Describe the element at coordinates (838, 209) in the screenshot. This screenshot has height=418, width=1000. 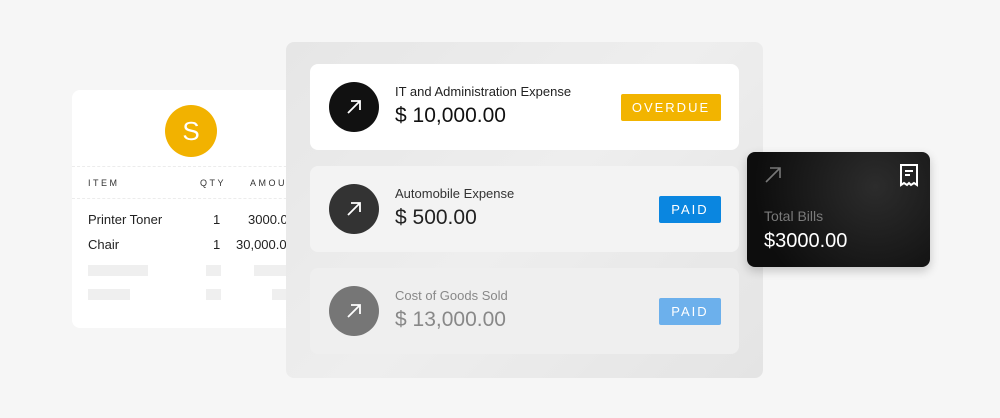
I see `total-bills-card: Total Bills $3000.00` at that location.